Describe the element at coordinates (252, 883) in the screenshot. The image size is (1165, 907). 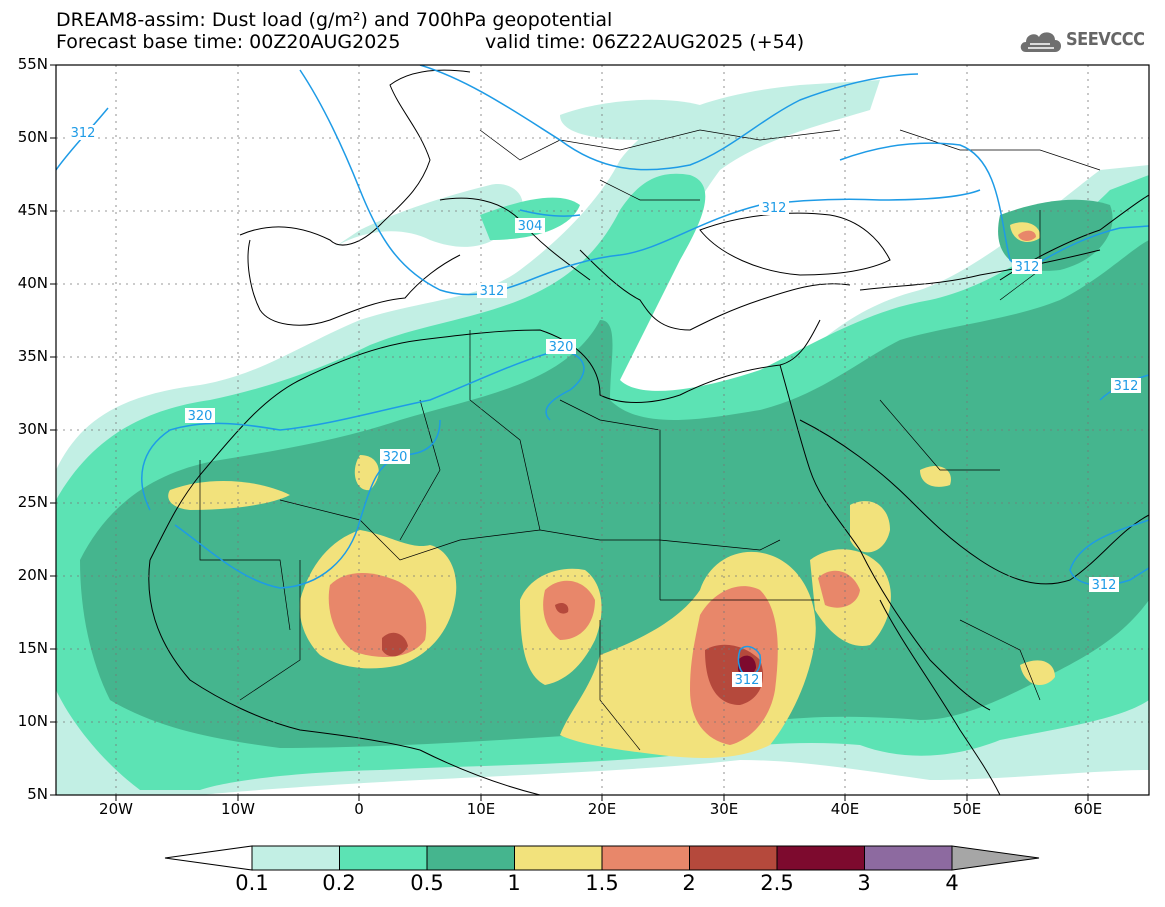
I see `colorbar-label: 0.1` at that location.